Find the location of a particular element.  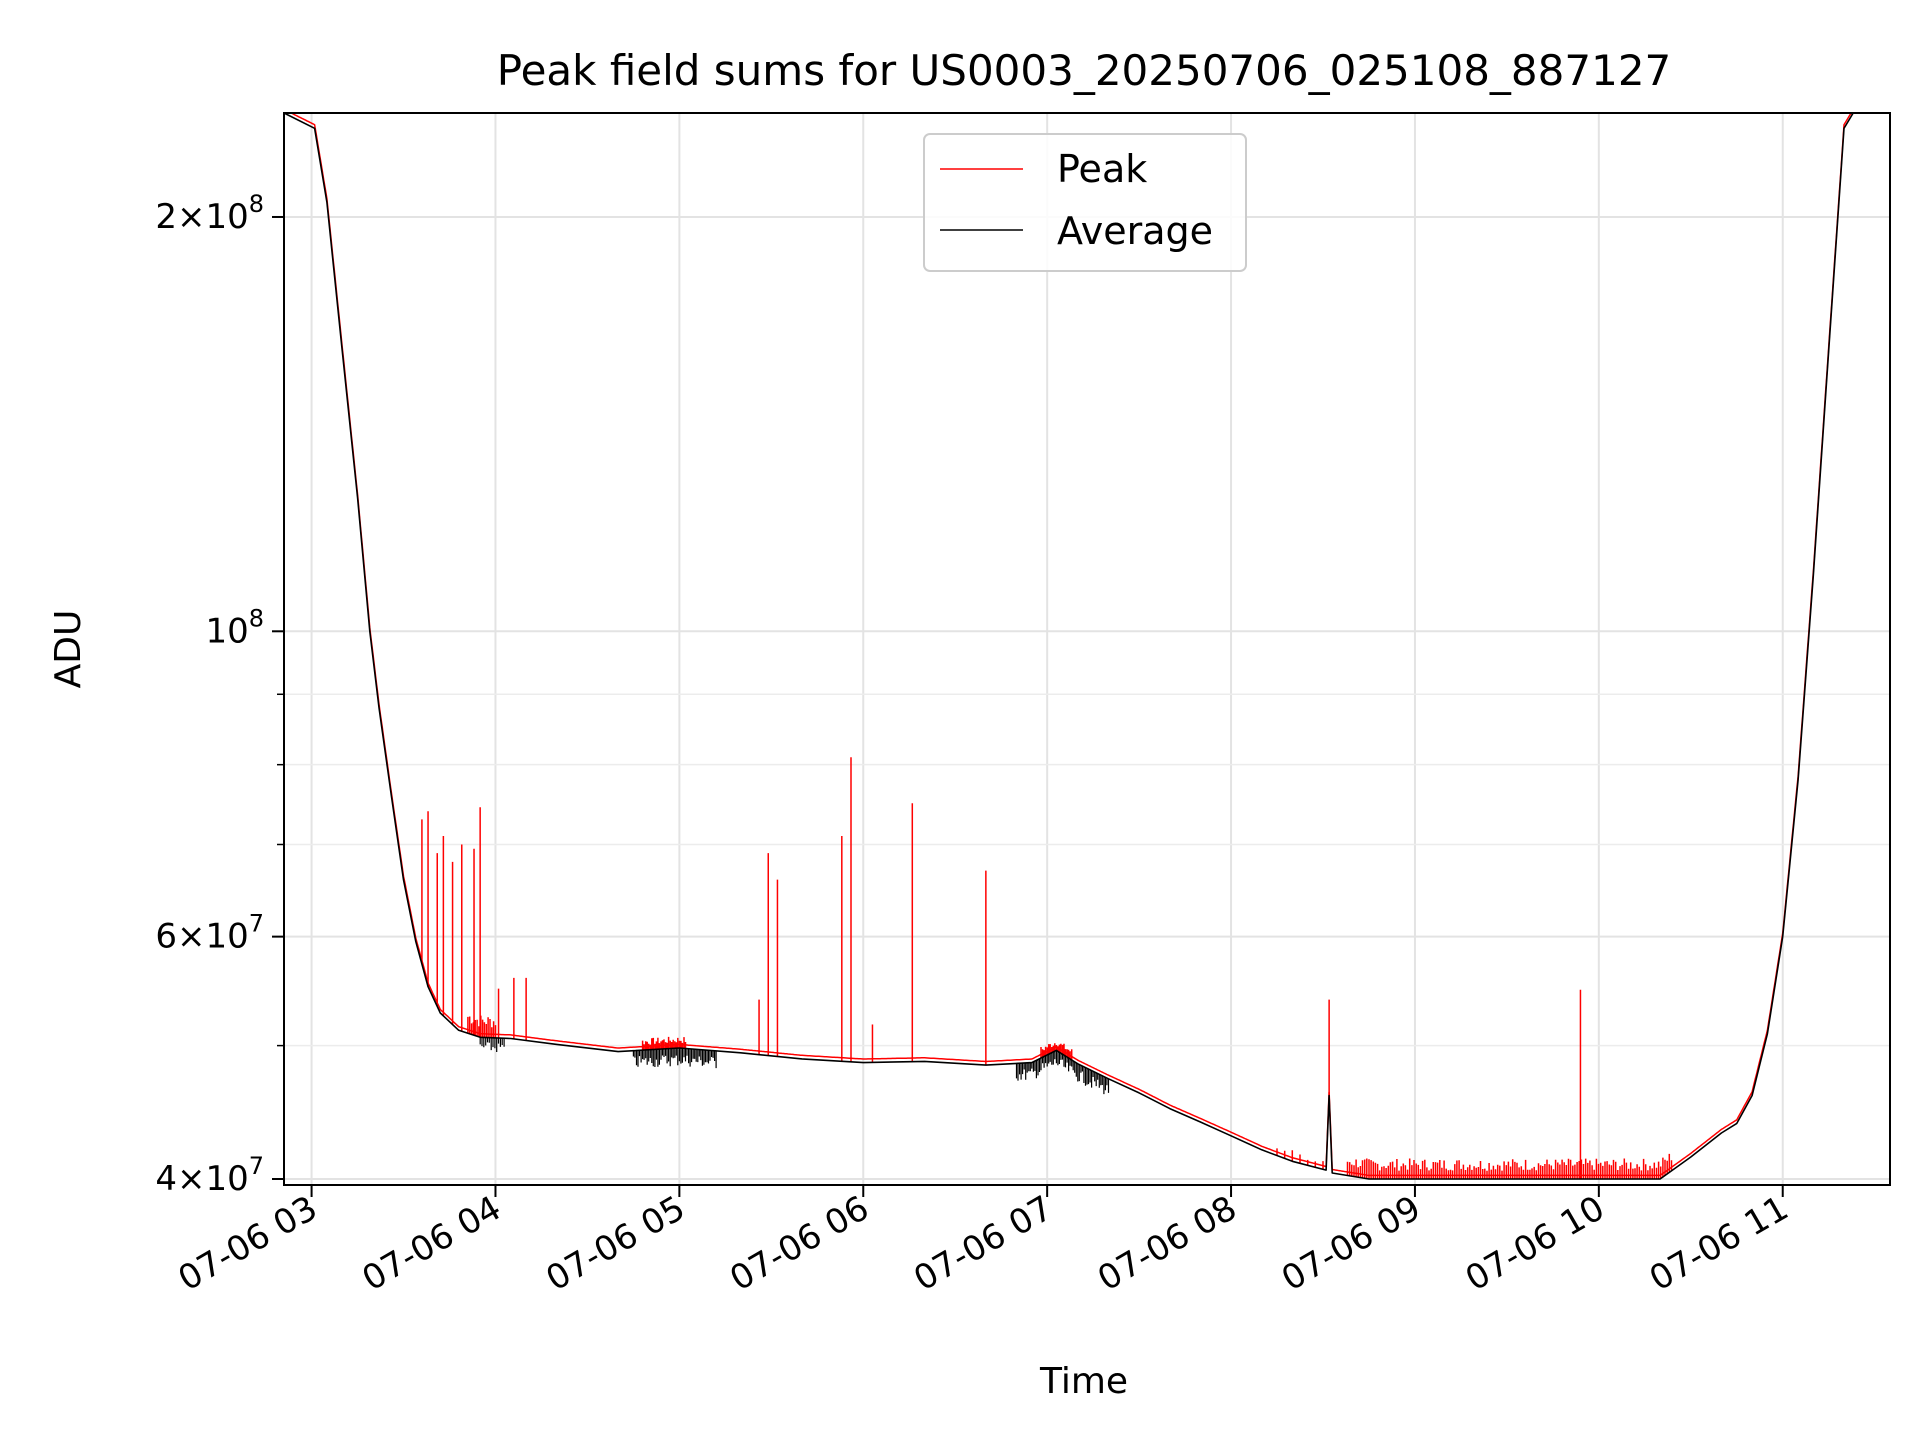

x-axis-label: Time is located at coordinates (1083, 1381).